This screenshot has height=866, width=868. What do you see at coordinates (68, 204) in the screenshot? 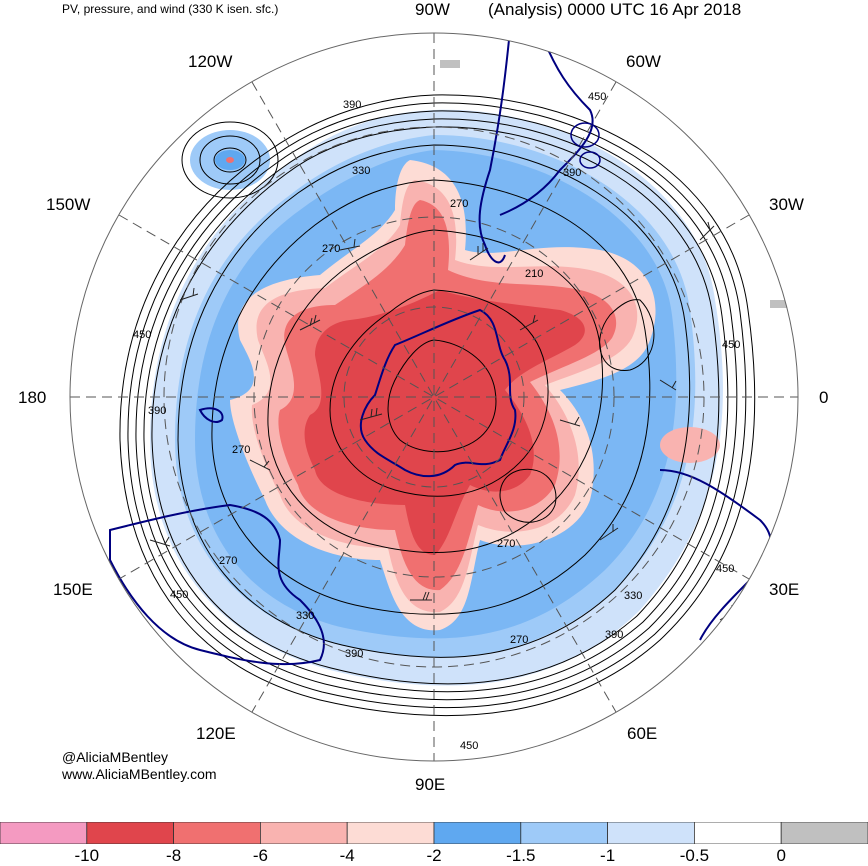
I see `lon-label-150w: 150W` at bounding box center [68, 204].